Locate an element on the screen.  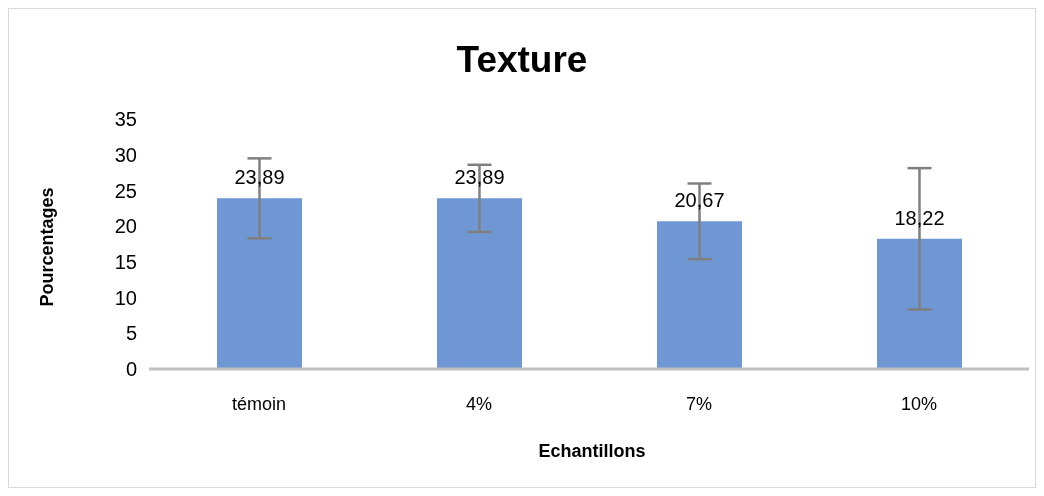
x-tick-label: 10% is located at coordinates (919, 403).